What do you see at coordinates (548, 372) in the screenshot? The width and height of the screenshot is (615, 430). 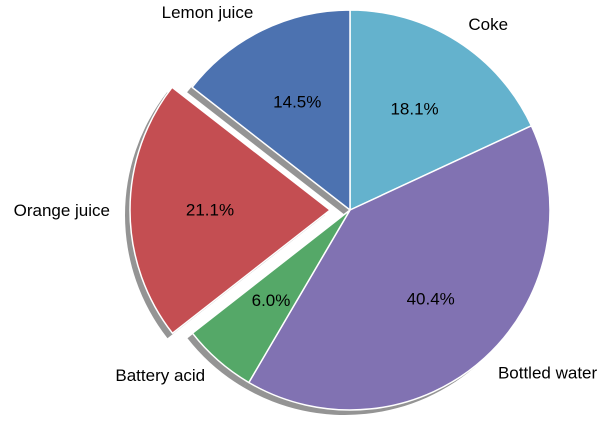 I see `category-label-bottled-water: Bottled water` at bounding box center [548, 372].